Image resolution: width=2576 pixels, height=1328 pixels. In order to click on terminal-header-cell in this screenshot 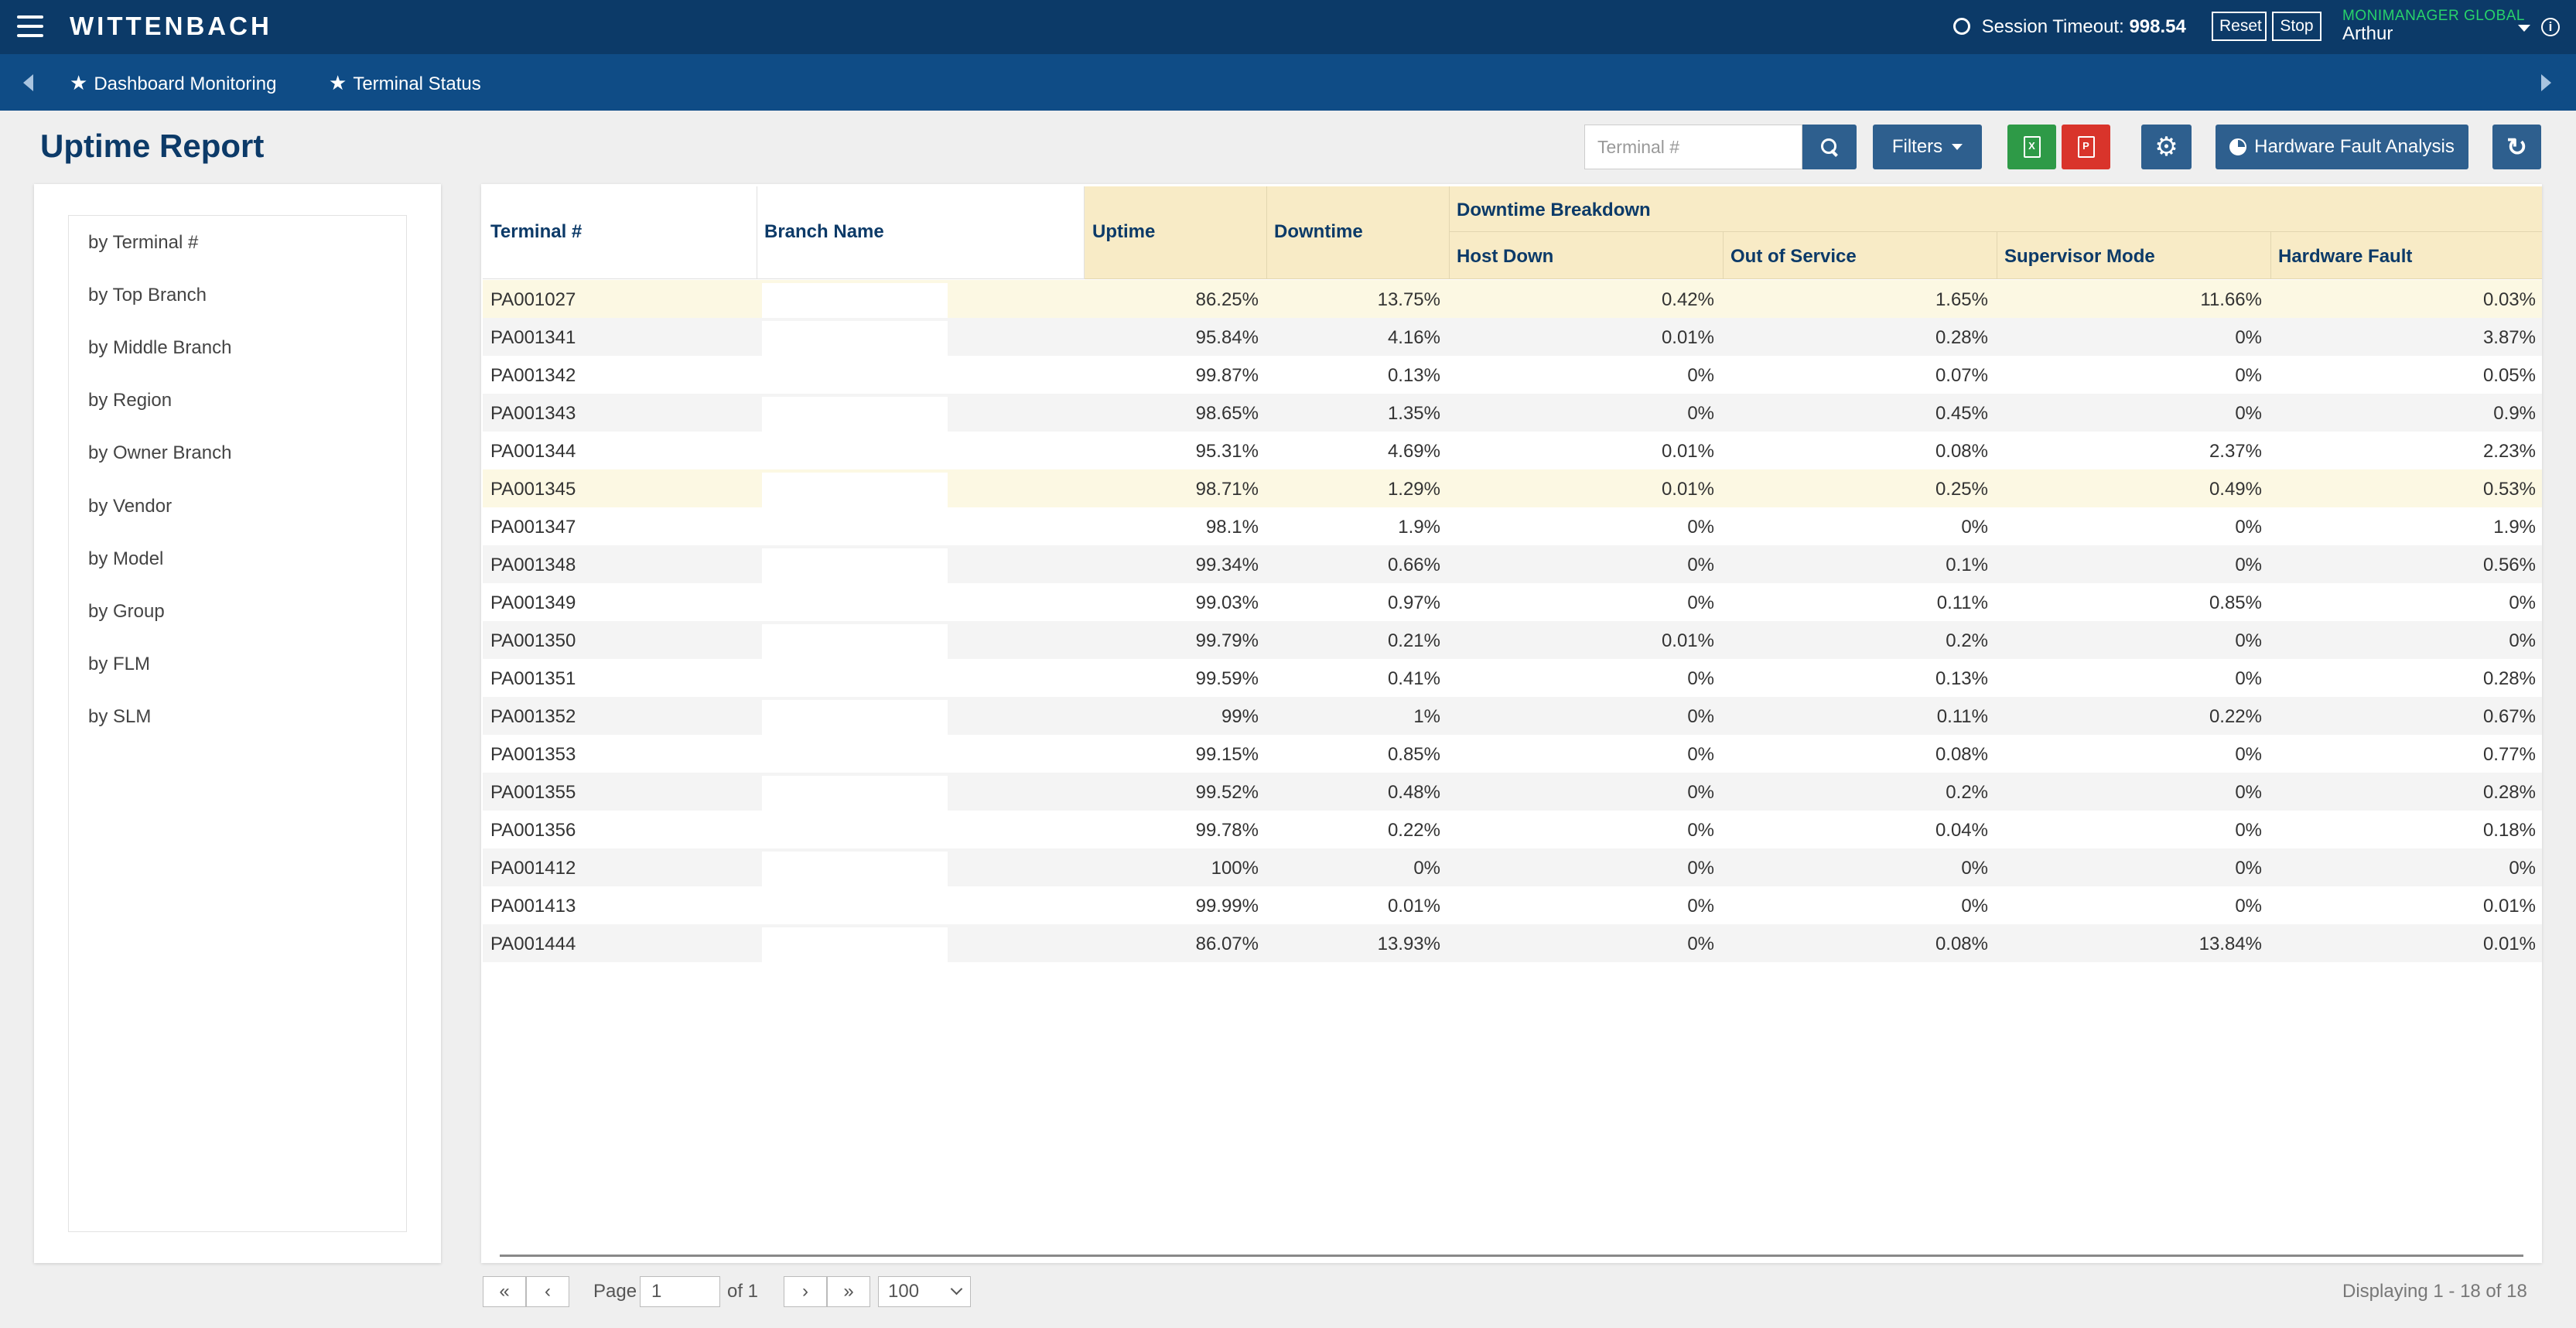, I will do `click(620, 232)`.